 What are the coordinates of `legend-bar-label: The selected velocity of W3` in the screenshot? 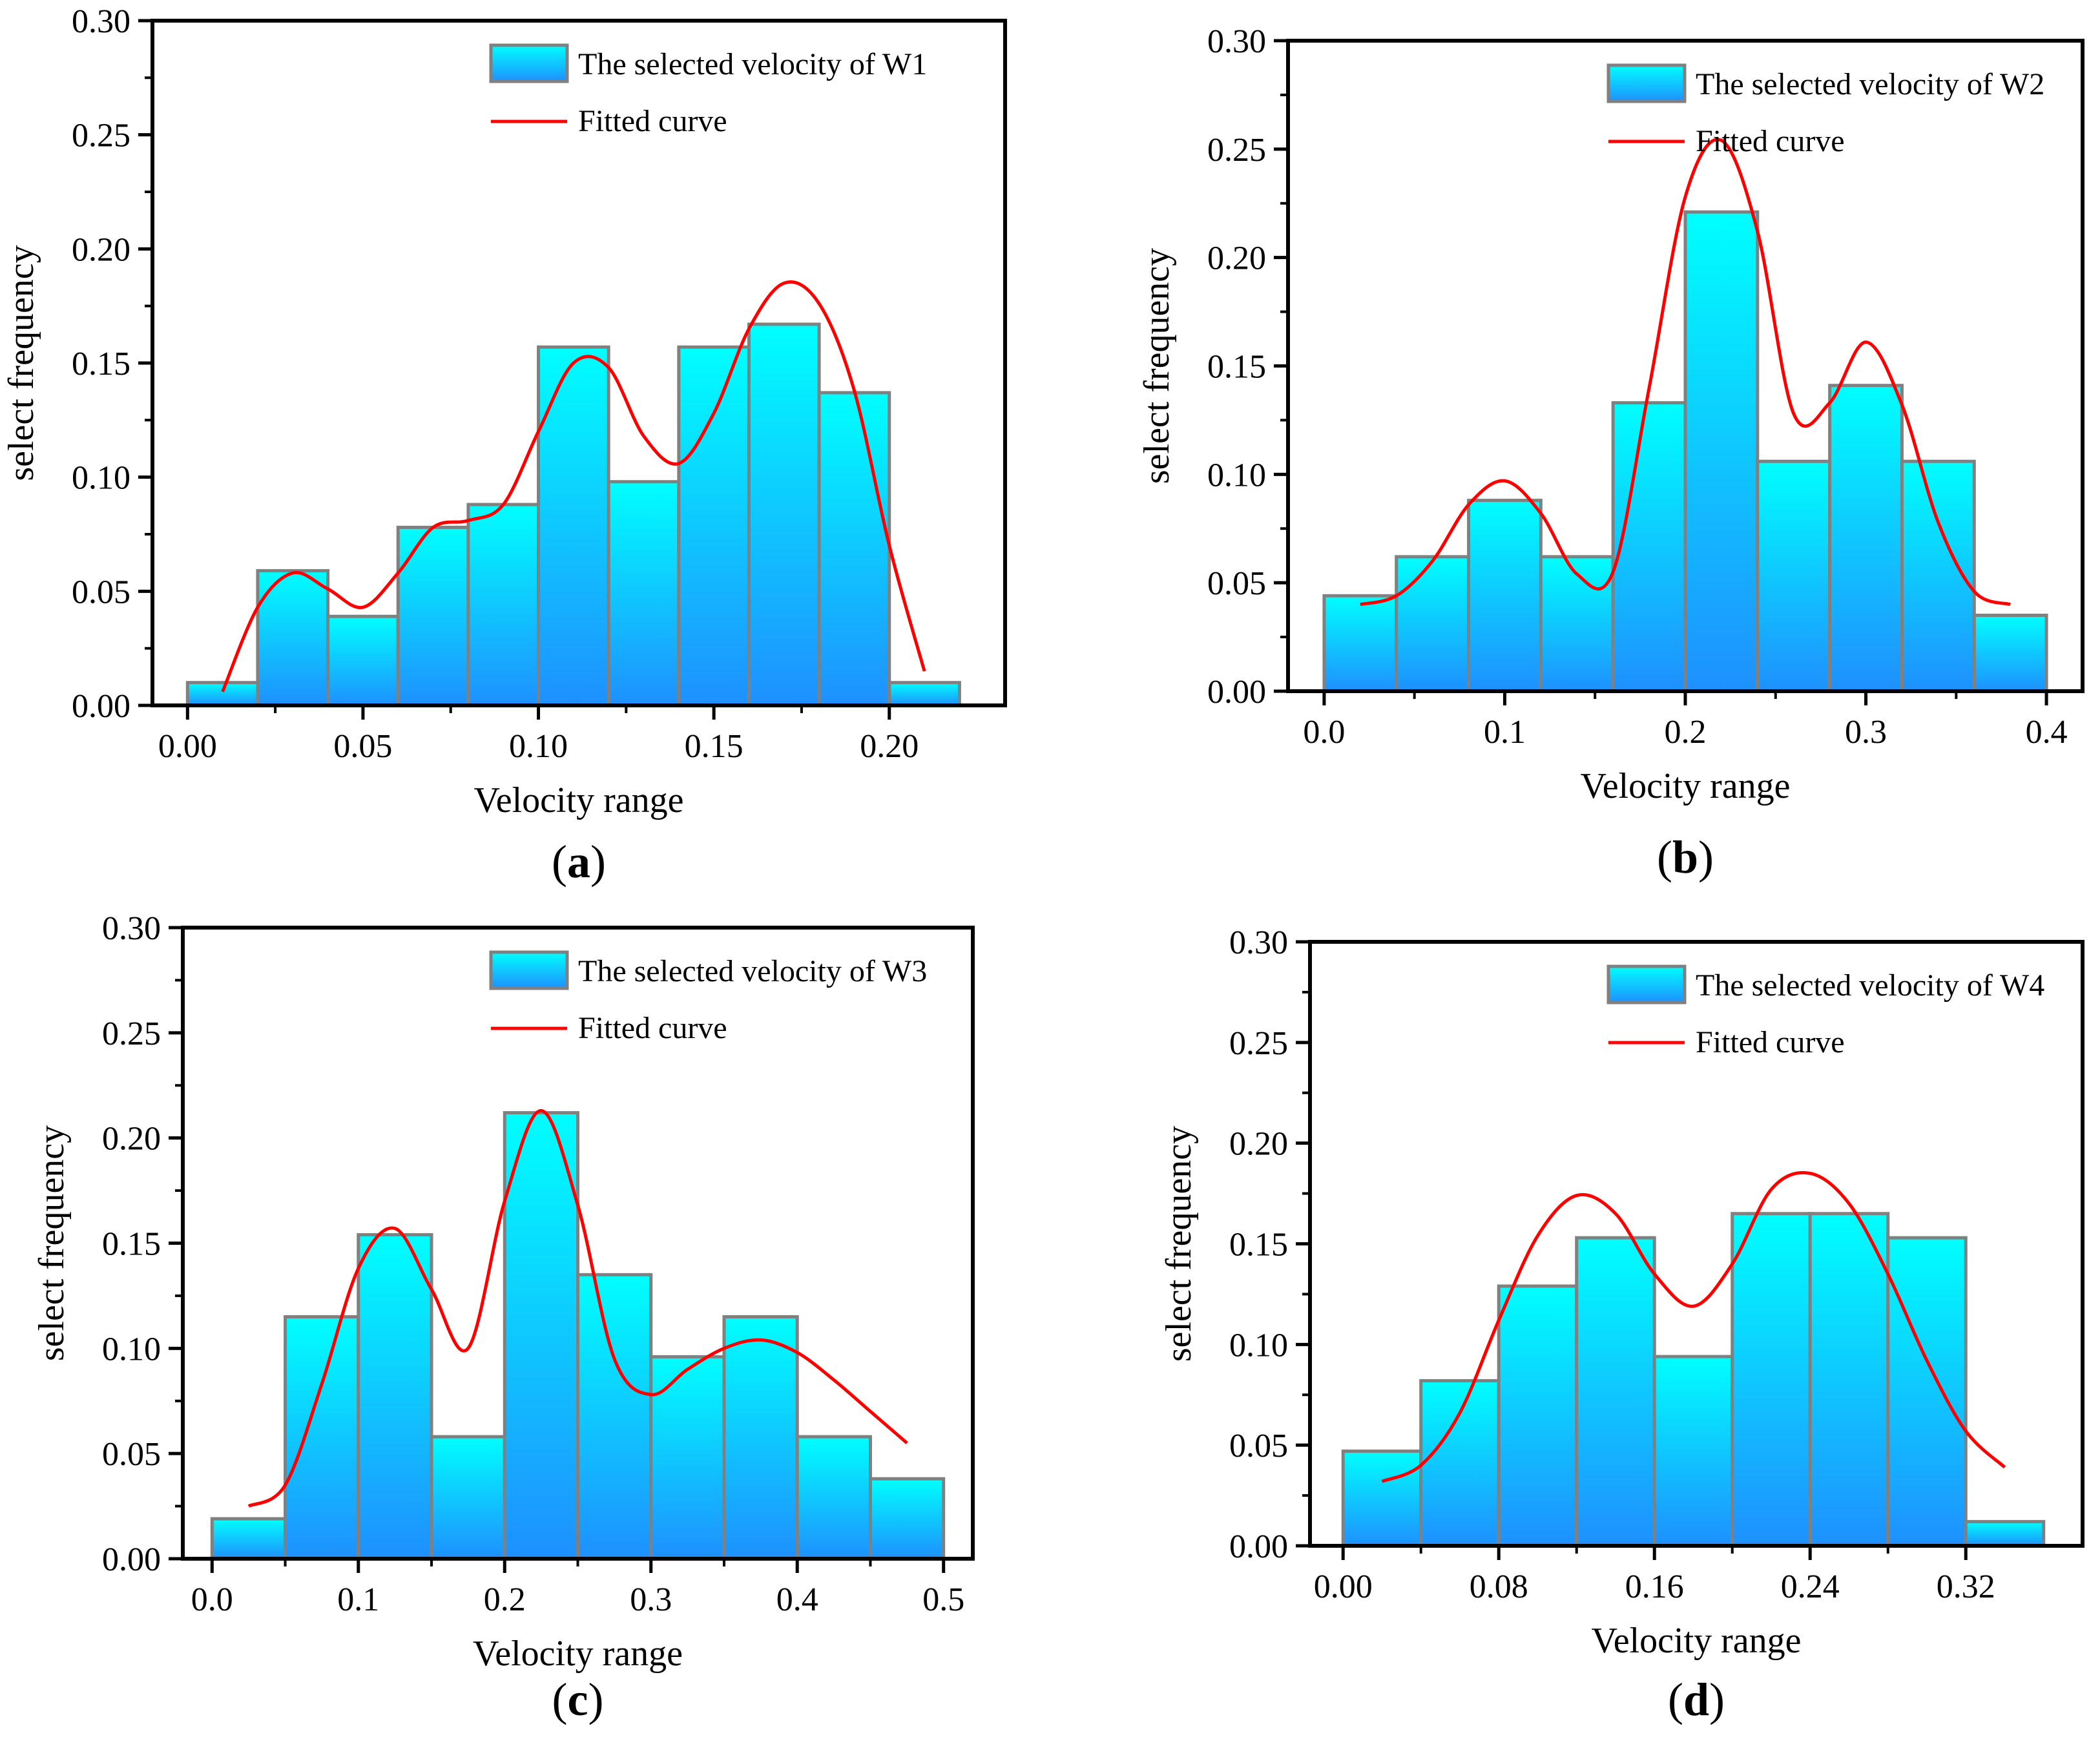 It's located at (753, 971).